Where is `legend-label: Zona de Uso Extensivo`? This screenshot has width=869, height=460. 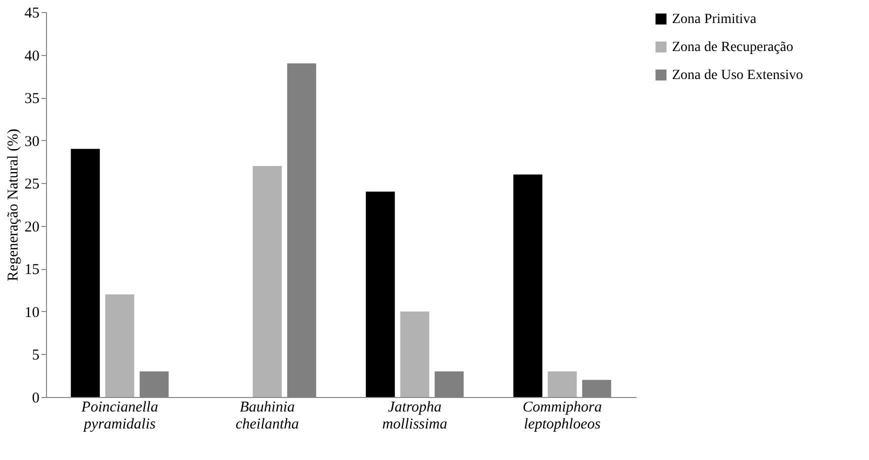 legend-label: Zona de Uso Extensivo is located at coordinates (738, 75).